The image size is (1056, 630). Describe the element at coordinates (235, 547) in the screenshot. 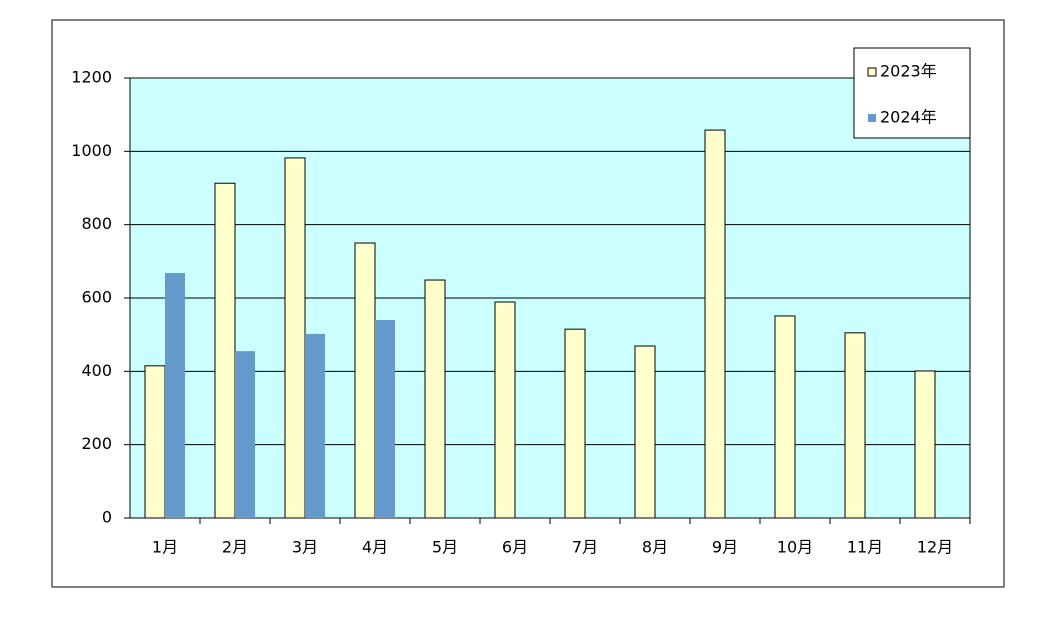

I see `x-tick-label: 2月` at that location.